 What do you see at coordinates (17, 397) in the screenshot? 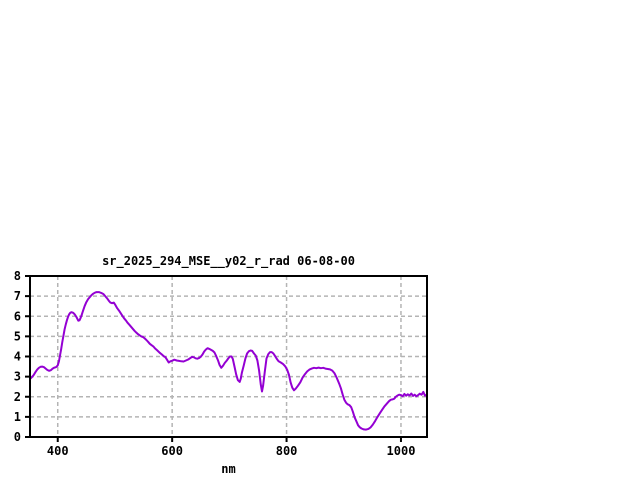
I see `y-tick-label: 2` at bounding box center [17, 397].